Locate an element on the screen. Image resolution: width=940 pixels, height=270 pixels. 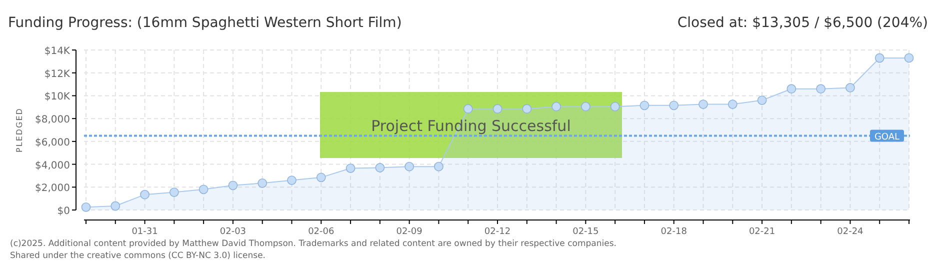
y-tick-label: $8,000 is located at coordinates (52, 120).